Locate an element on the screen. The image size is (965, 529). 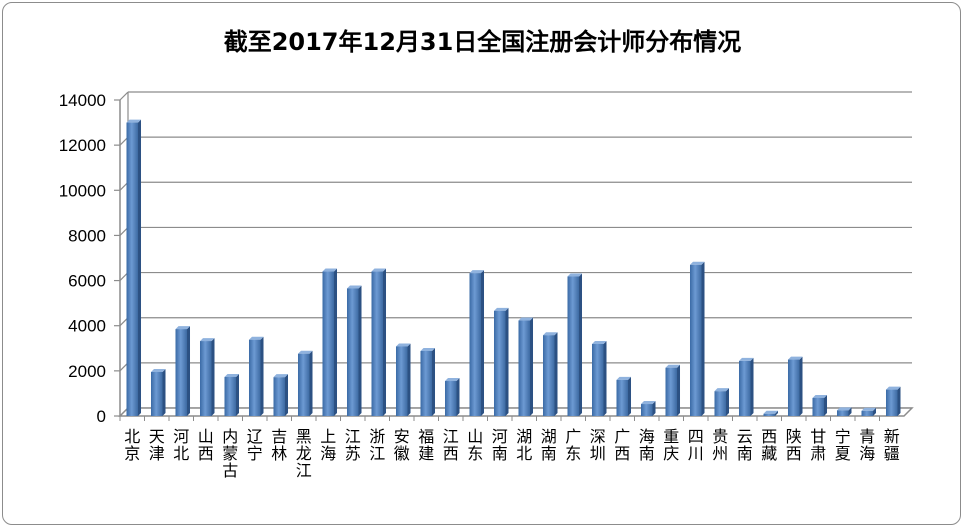
x-tick-label: 广西 is located at coordinates (622, 445).